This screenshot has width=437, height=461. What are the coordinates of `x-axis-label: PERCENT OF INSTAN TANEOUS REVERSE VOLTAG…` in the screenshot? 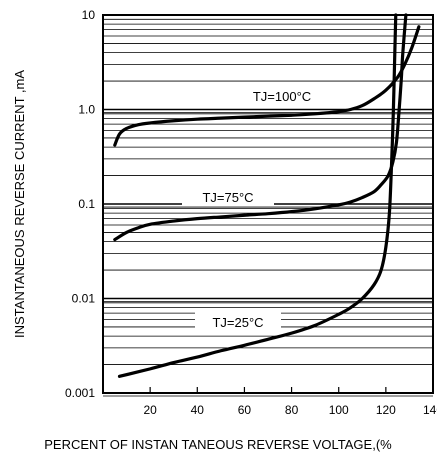 It's located at (218, 444).